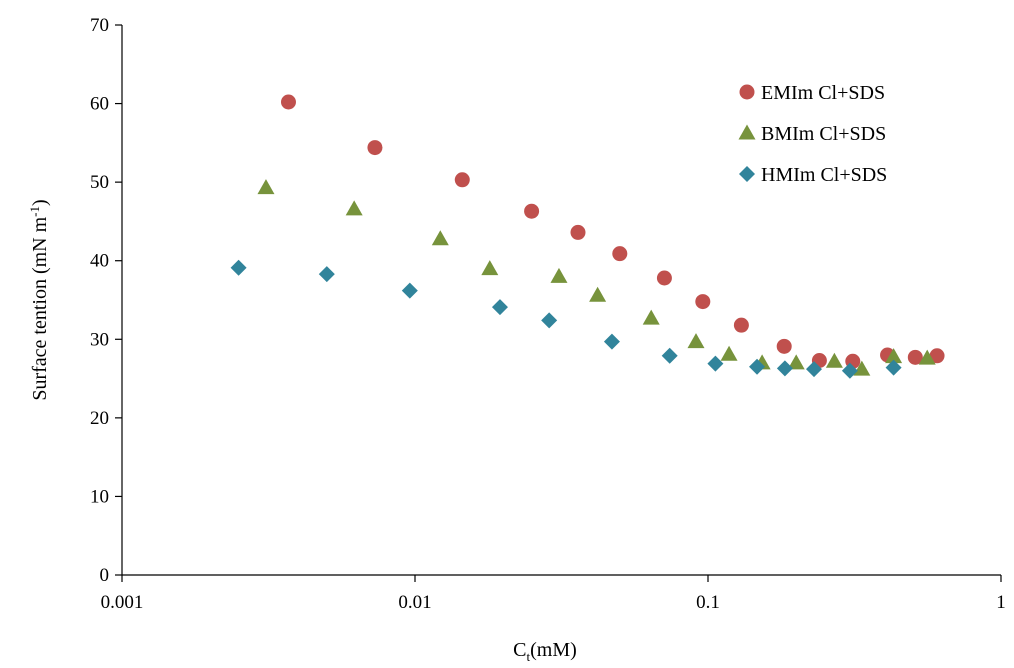 The height and width of the screenshot is (668, 1014). What do you see at coordinates (99, 496) in the screenshot?
I see `y-tick-label: 10` at bounding box center [99, 496].